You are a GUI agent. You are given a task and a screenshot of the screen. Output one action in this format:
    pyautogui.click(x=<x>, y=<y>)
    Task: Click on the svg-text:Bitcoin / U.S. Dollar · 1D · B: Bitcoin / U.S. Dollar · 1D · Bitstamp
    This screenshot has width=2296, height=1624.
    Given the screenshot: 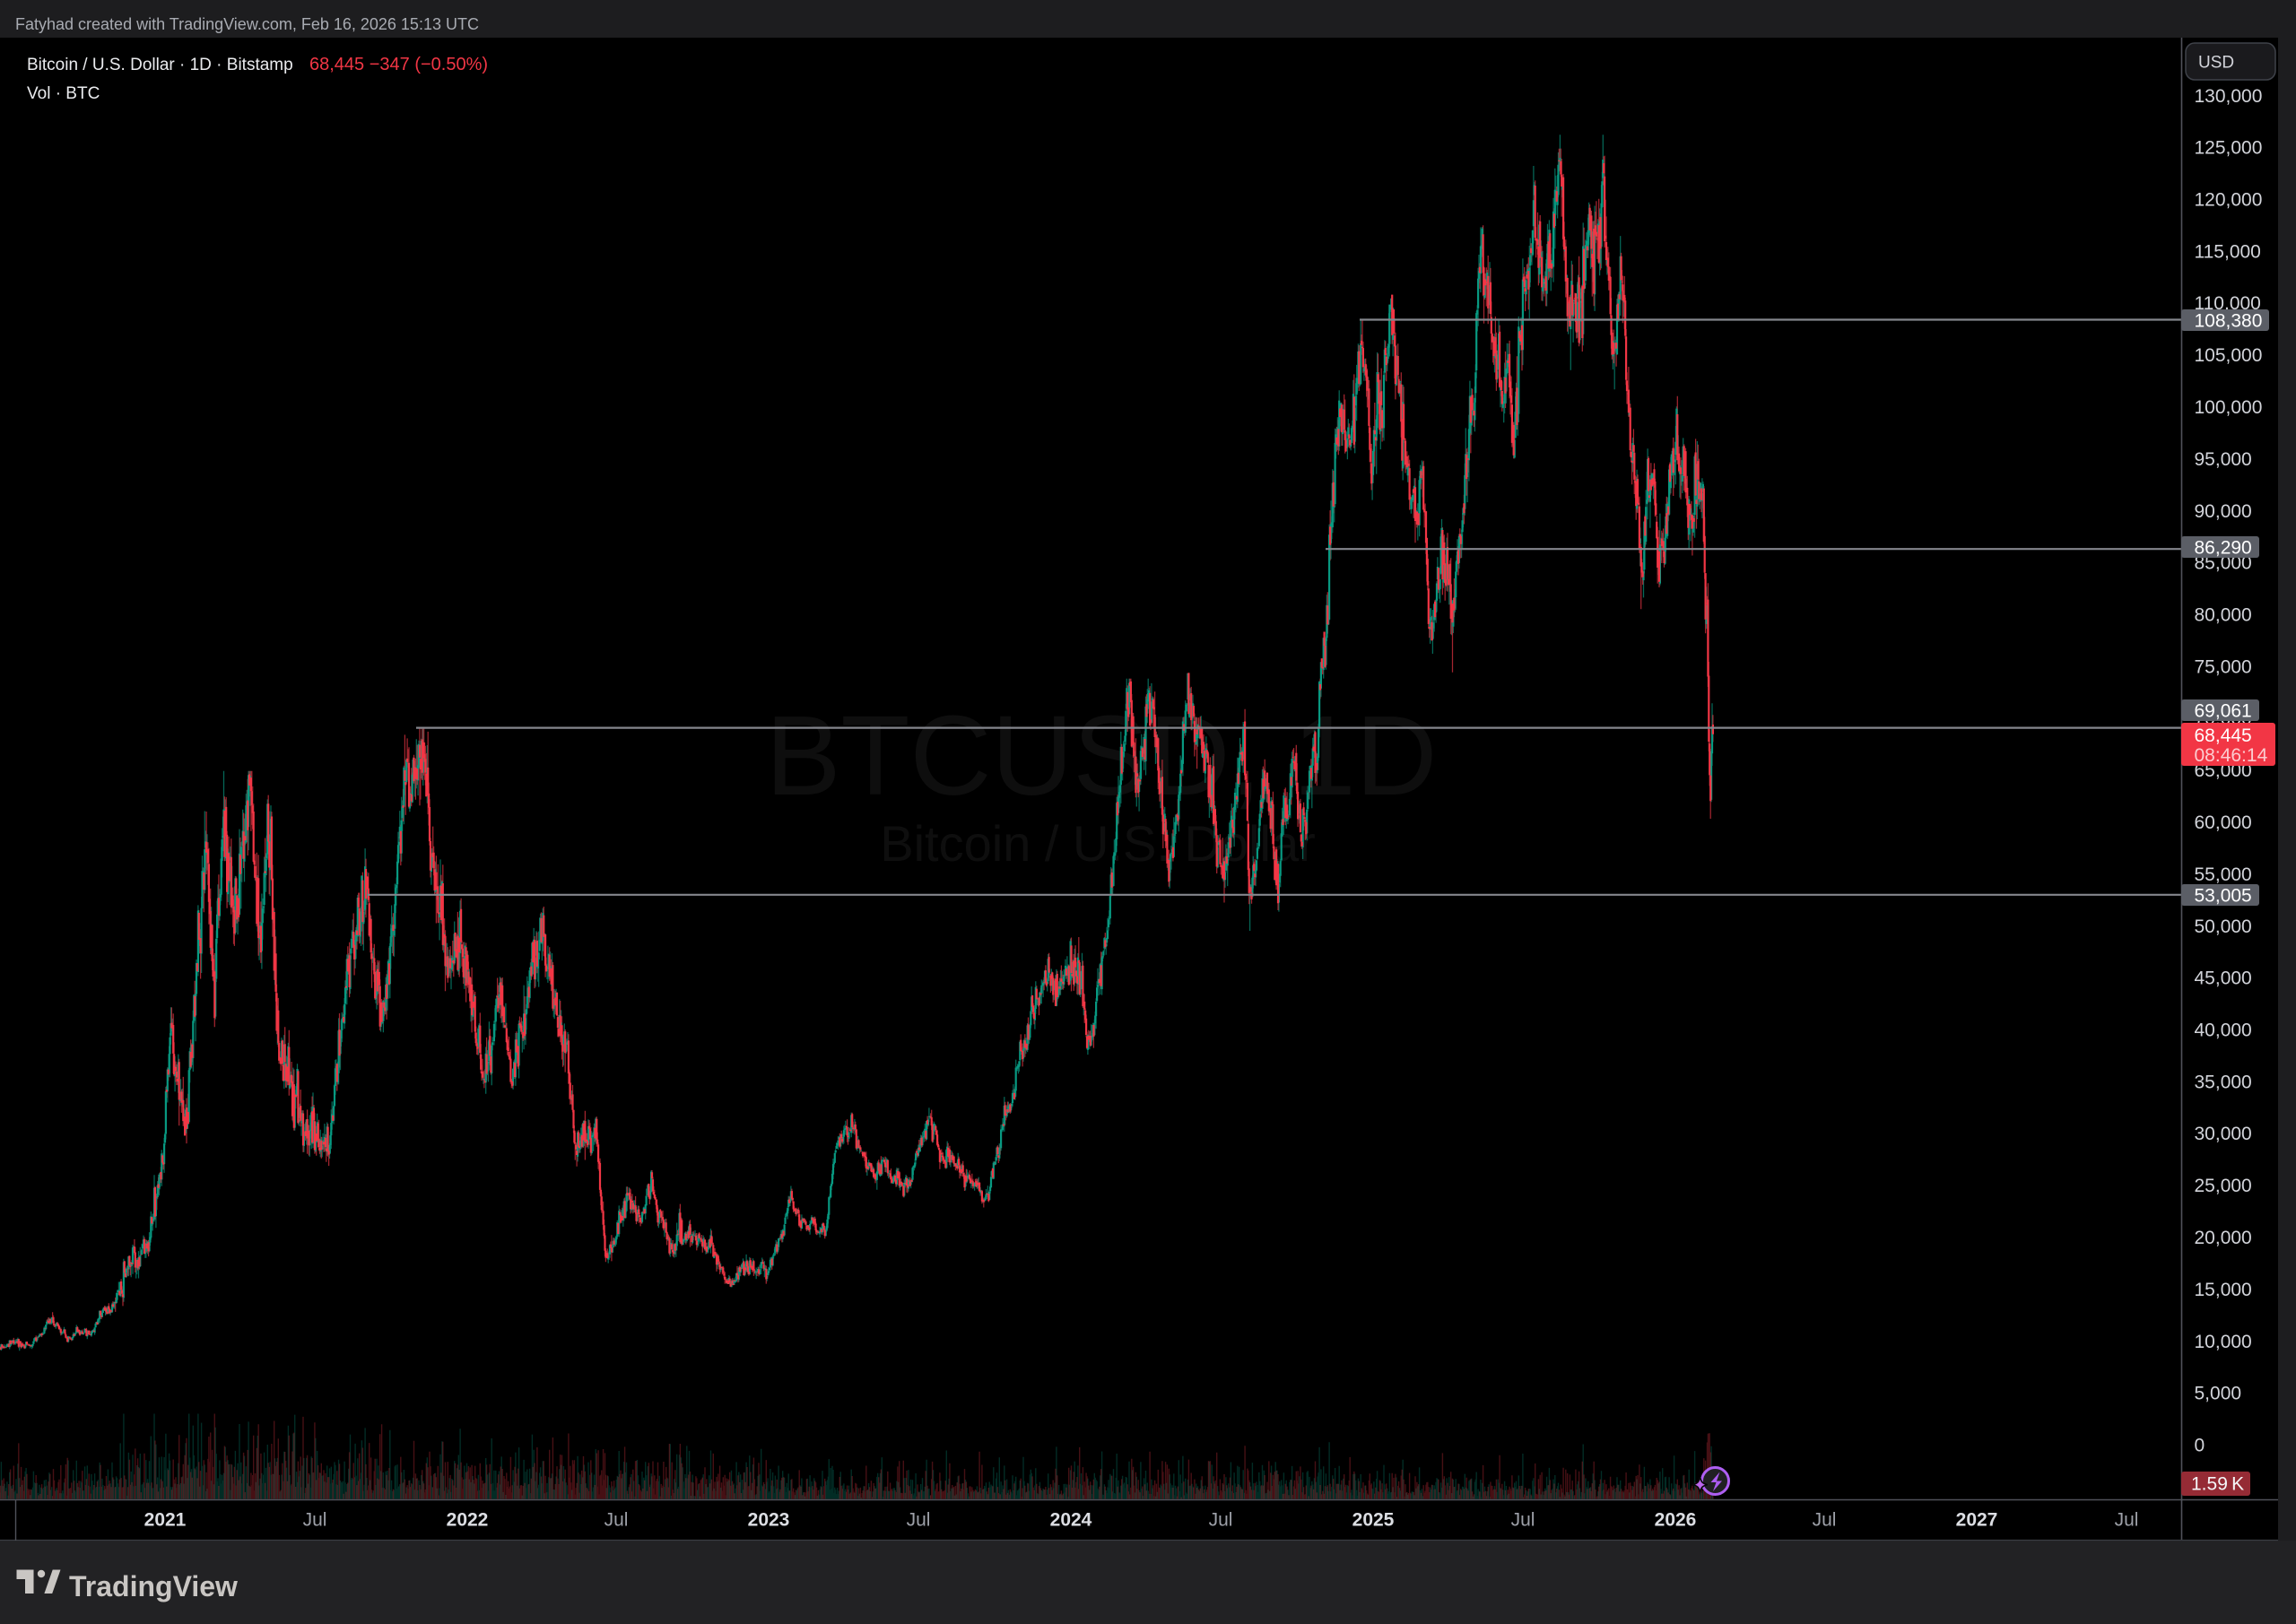 What is the action you would take?
    pyautogui.click(x=160, y=65)
    